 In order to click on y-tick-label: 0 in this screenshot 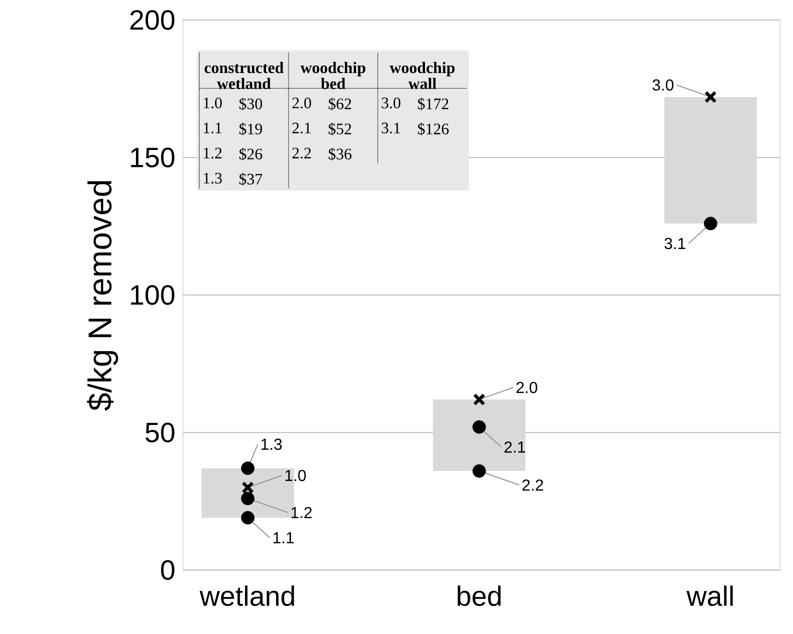, I will do `click(167, 570)`.